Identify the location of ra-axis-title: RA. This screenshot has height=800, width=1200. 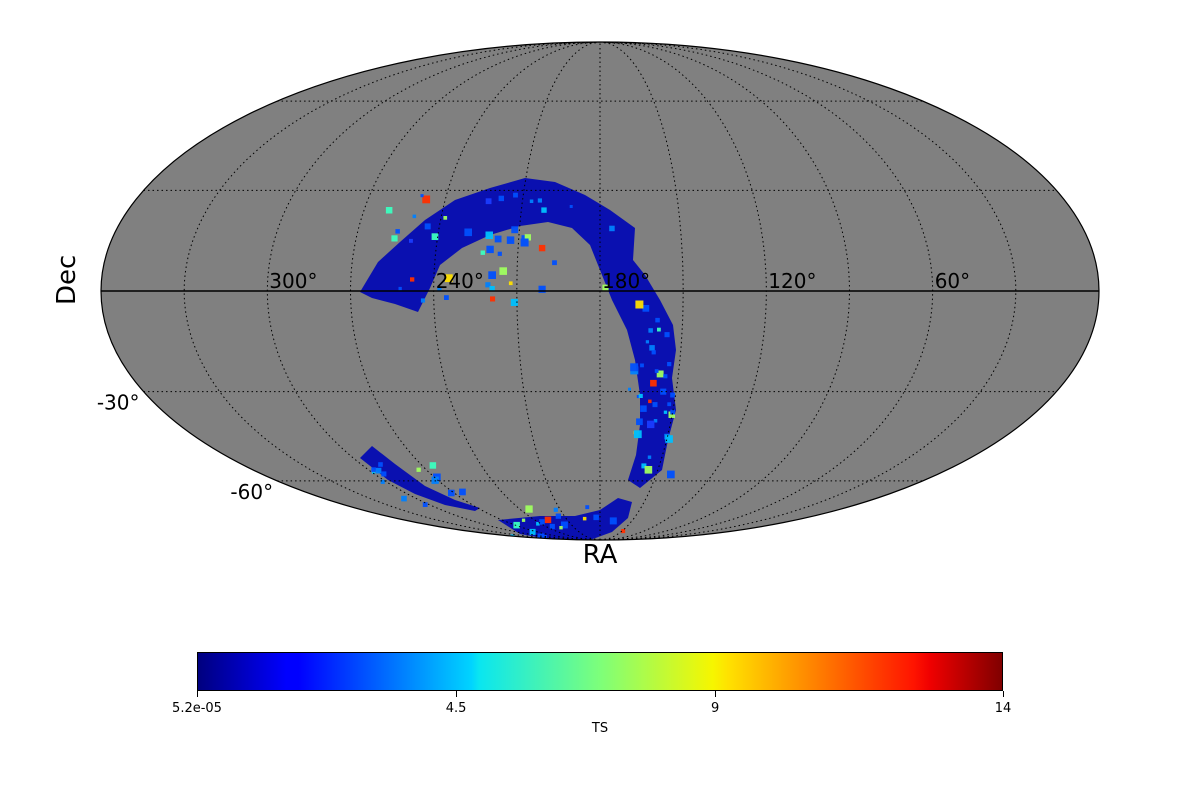
(600, 555).